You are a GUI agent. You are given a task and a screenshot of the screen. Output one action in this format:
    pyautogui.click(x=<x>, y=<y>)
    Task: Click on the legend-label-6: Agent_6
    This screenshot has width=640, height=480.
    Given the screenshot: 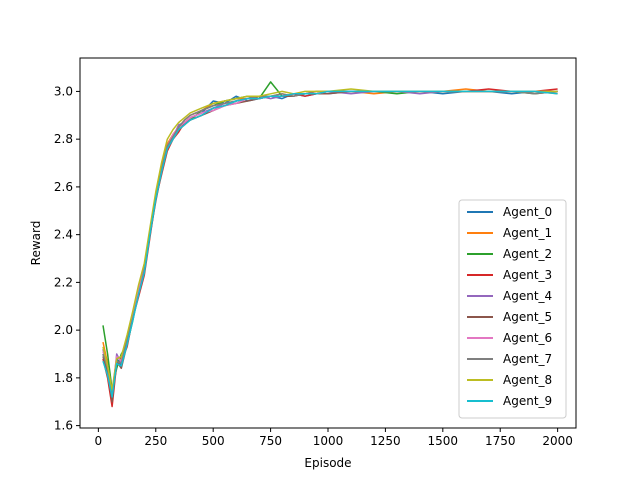 What is the action you would take?
    pyautogui.click(x=527, y=338)
    